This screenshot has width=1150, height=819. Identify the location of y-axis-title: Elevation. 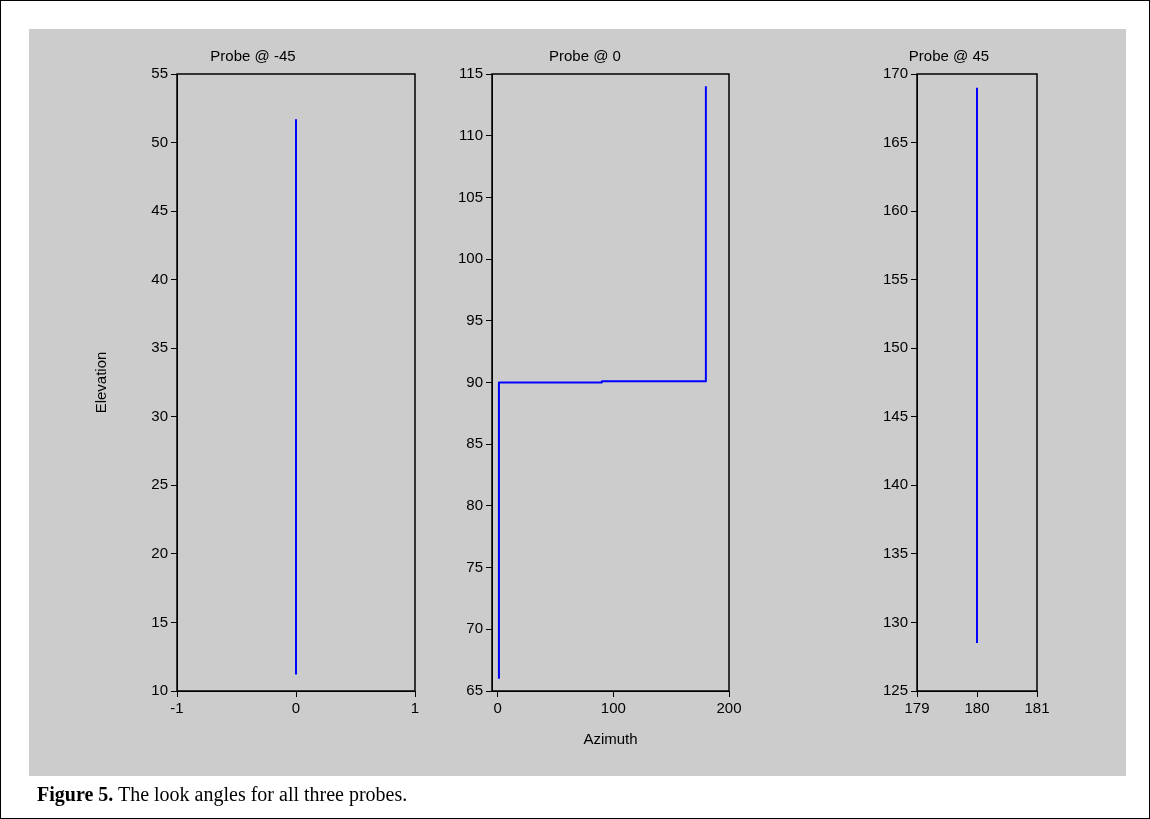
(101, 382).